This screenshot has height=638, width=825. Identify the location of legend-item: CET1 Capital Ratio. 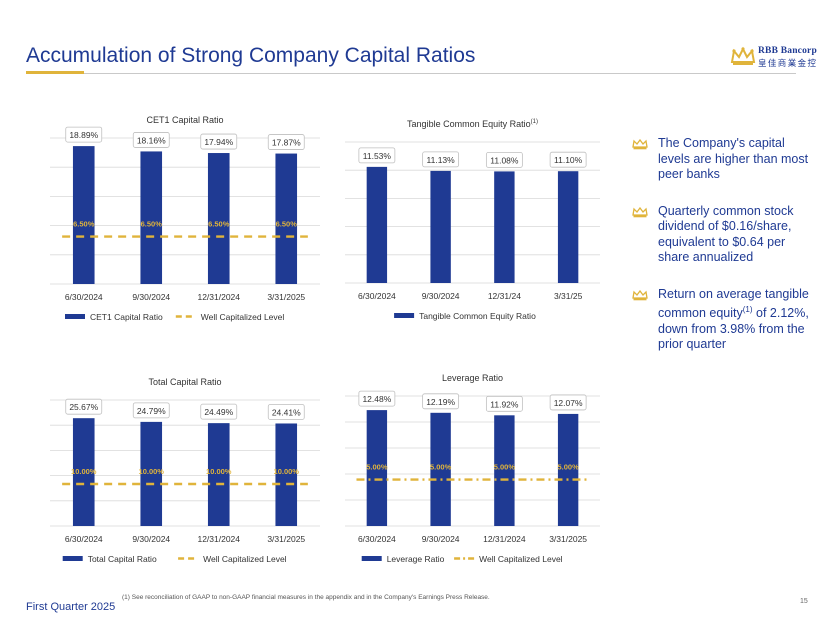
(114, 317).